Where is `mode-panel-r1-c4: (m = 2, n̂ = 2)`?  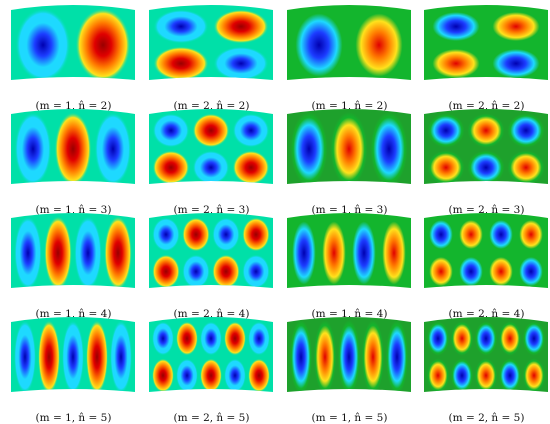 mode-panel-r1-c4: (m = 2, n̂ = 2) is located at coordinates (484, 58).